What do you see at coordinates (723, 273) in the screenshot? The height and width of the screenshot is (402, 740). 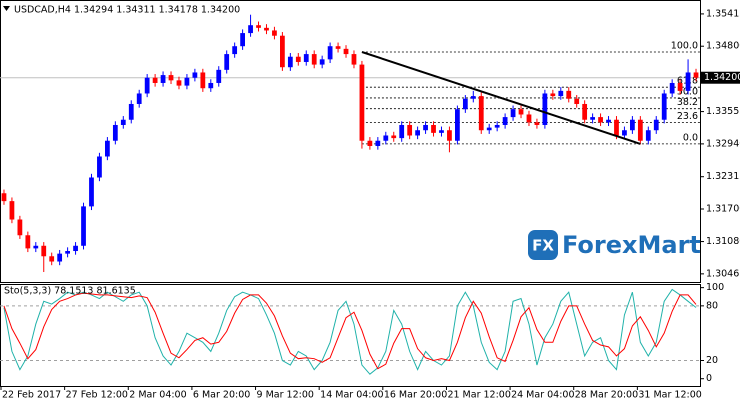 I see `y-tick-label: 1.30465` at bounding box center [723, 273].